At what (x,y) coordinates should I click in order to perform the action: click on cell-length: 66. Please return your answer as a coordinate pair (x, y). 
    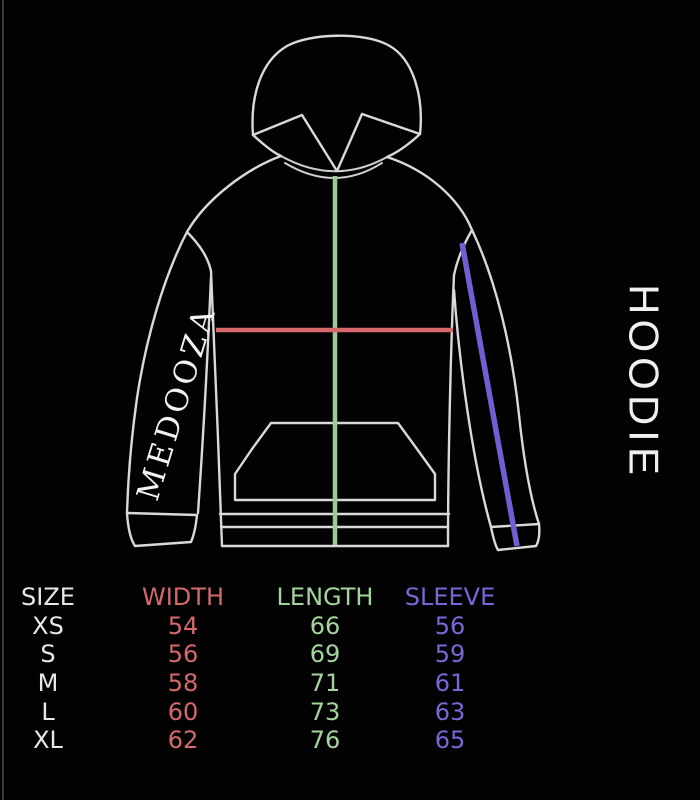
    Looking at the image, I should click on (325, 625).